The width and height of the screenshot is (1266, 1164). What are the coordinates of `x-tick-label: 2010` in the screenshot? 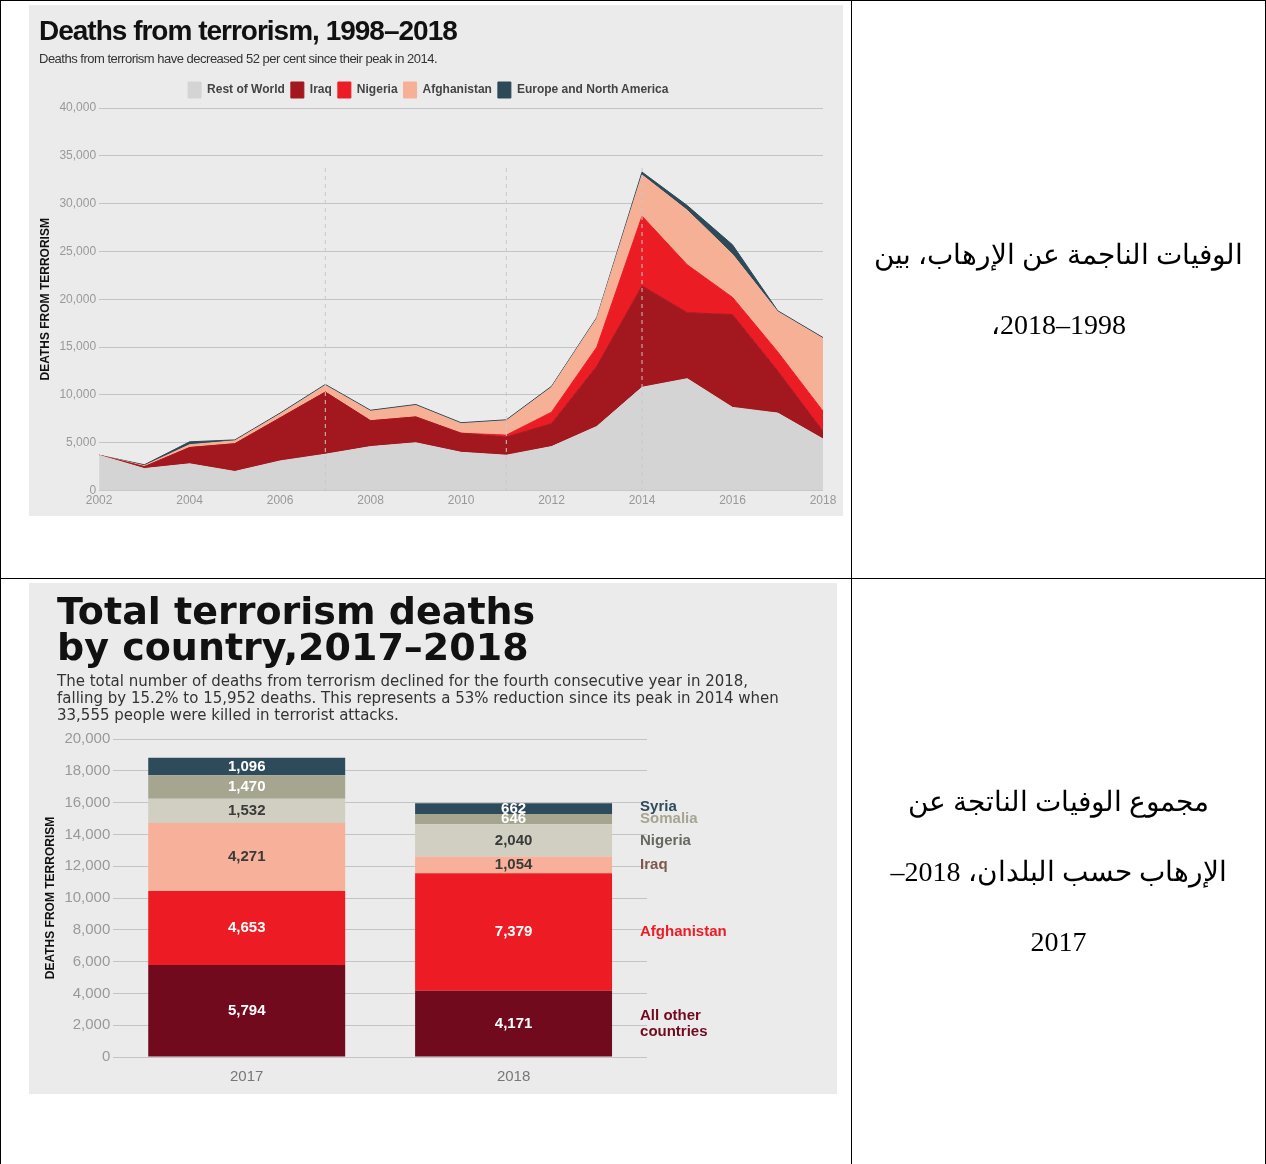 It's located at (461, 500).